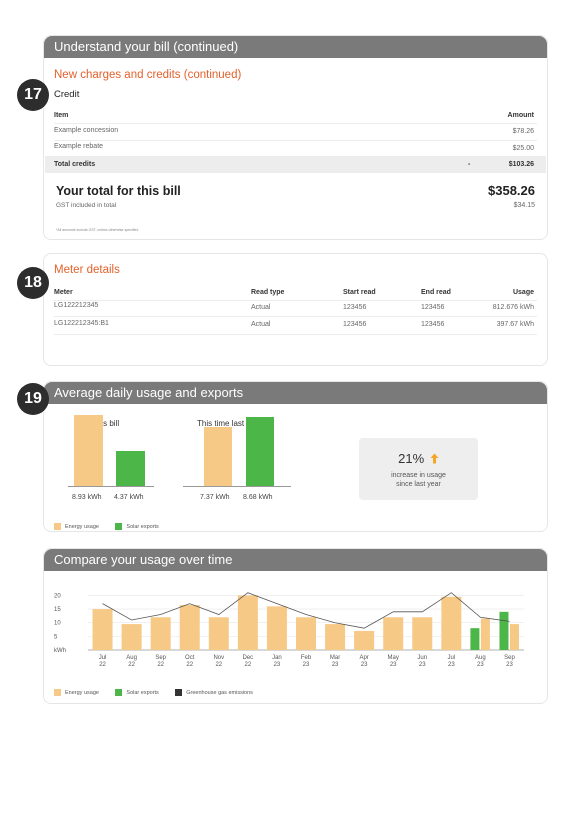  What do you see at coordinates (509, 658) in the screenshot?
I see `x-tick-month: Sep` at bounding box center [509, 658].